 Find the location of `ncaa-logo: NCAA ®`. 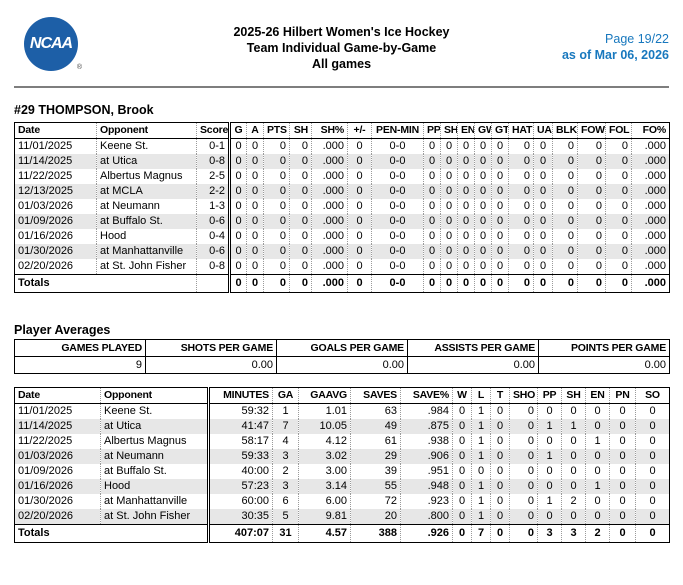

ncaa-logo: NCAA ® is located at coordinates (53, 44).